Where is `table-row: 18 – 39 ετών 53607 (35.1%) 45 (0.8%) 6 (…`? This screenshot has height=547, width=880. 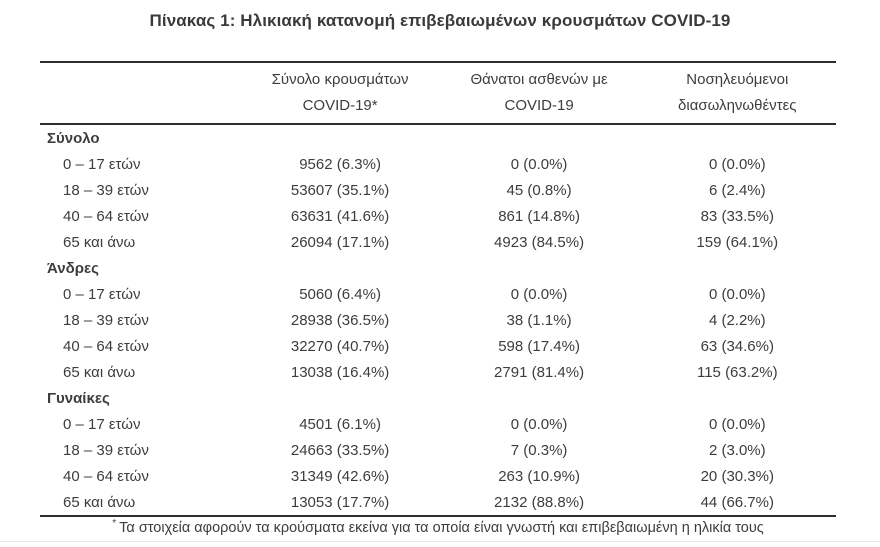 table-row: 18 – 39 ετών 53607 (35.1%) 45 (0.8%) 6 (… is located at coordinates (438, 190).